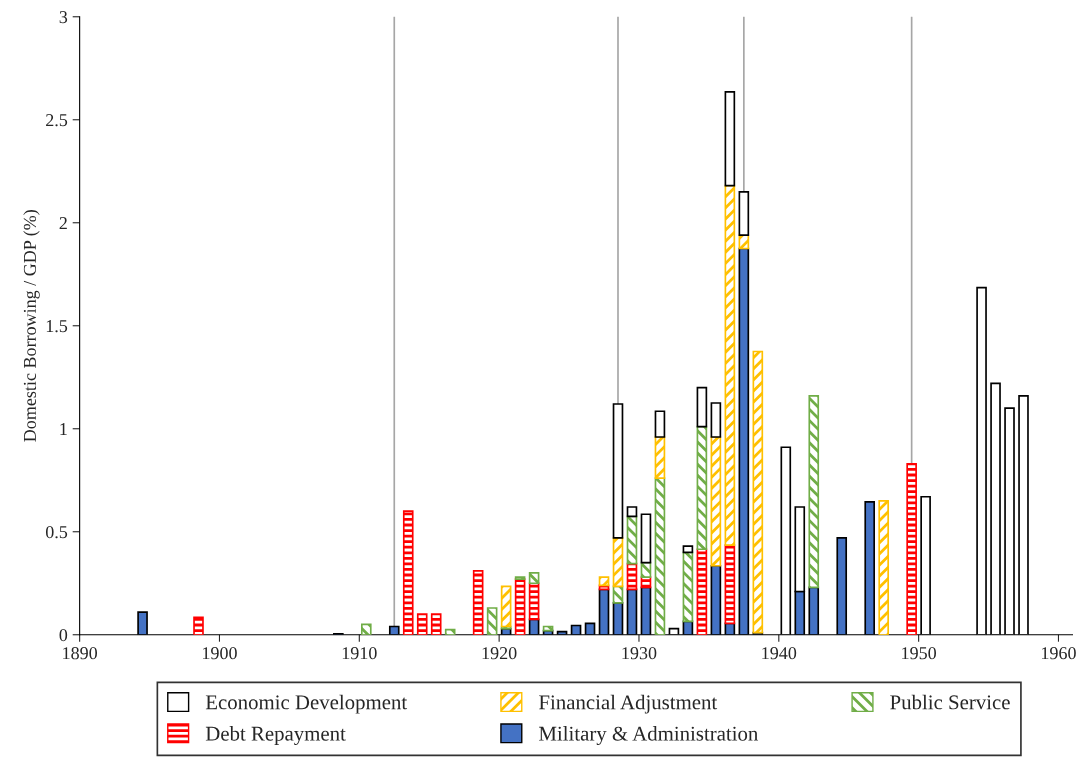  What do you see at coordinates (31, 326) in the screenshot?
I see `y-axis-title: Domestic Borrowing / GDP (%)` at bounding box center [31, 326].